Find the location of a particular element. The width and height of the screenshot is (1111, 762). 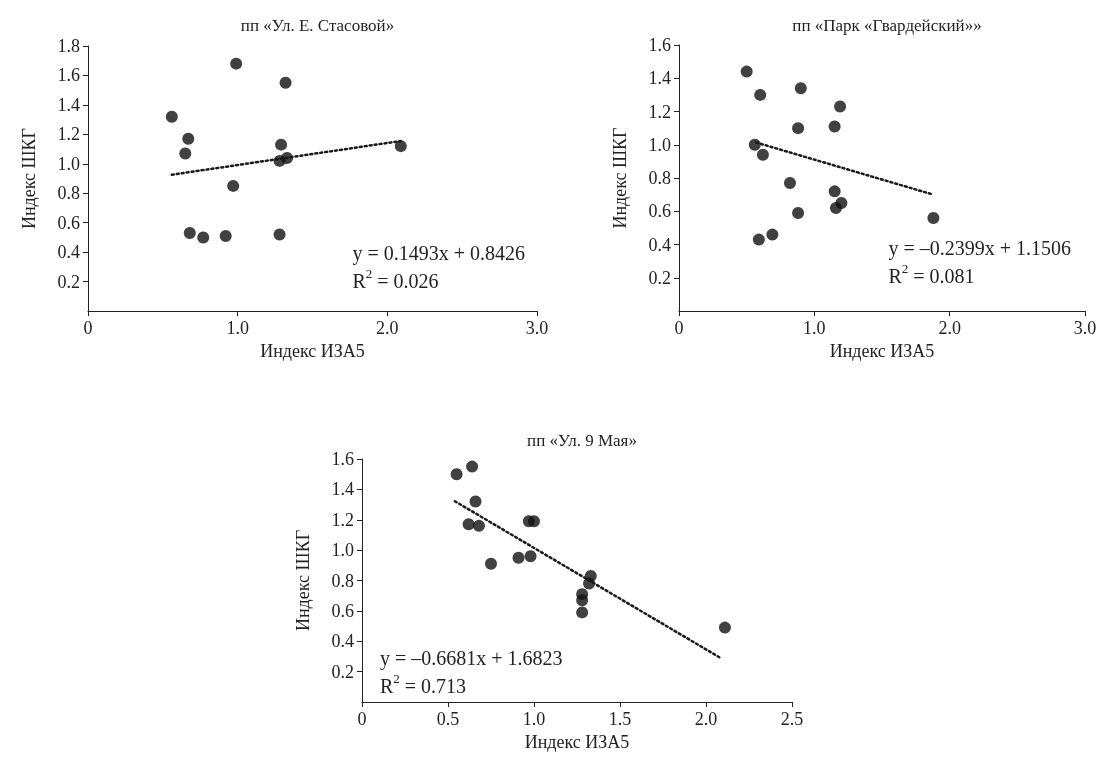

annotation: y = –0.2399x + 1.1506 is located at coordinates (979, 248).